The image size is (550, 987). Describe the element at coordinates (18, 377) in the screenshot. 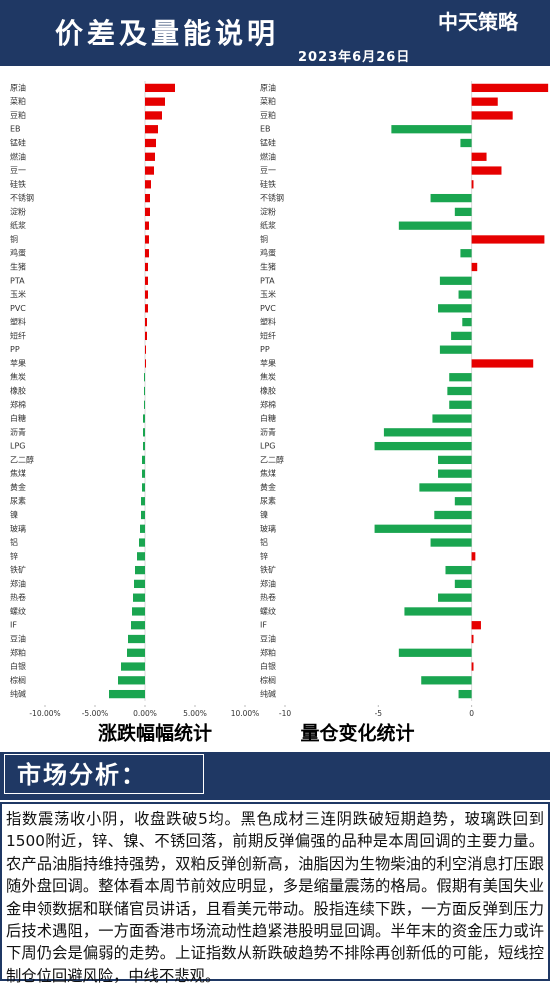

I see `category-label: 焦炭` at that location.